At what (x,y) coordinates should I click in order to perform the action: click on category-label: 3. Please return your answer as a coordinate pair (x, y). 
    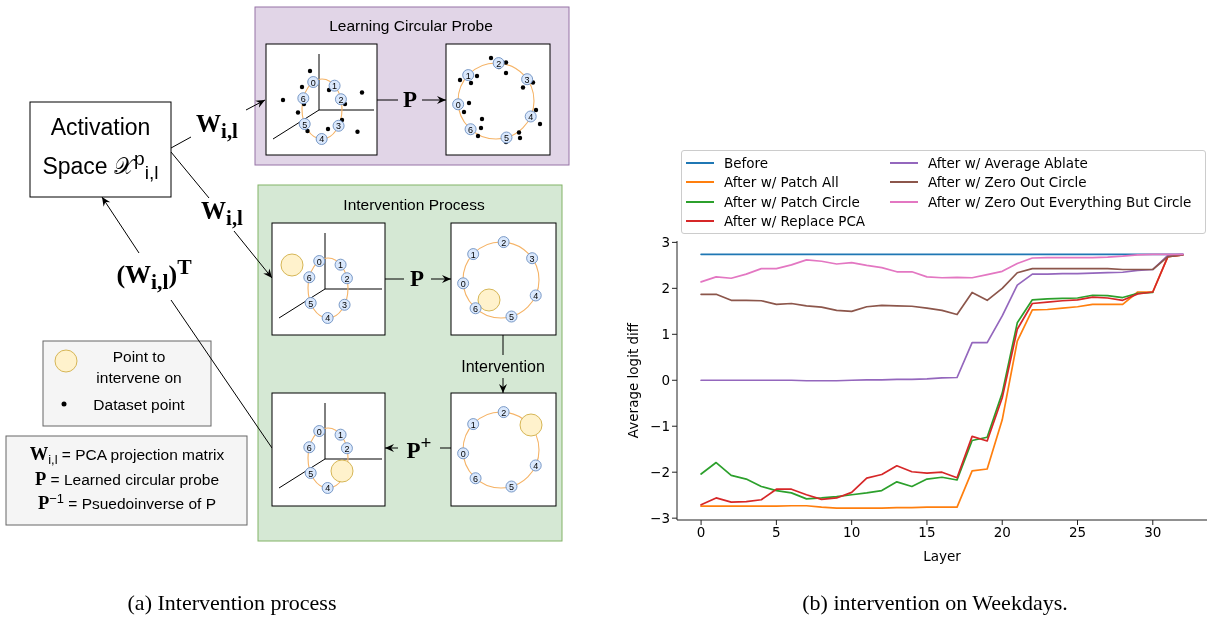
    Looking at the image, I should click on (339, 126).